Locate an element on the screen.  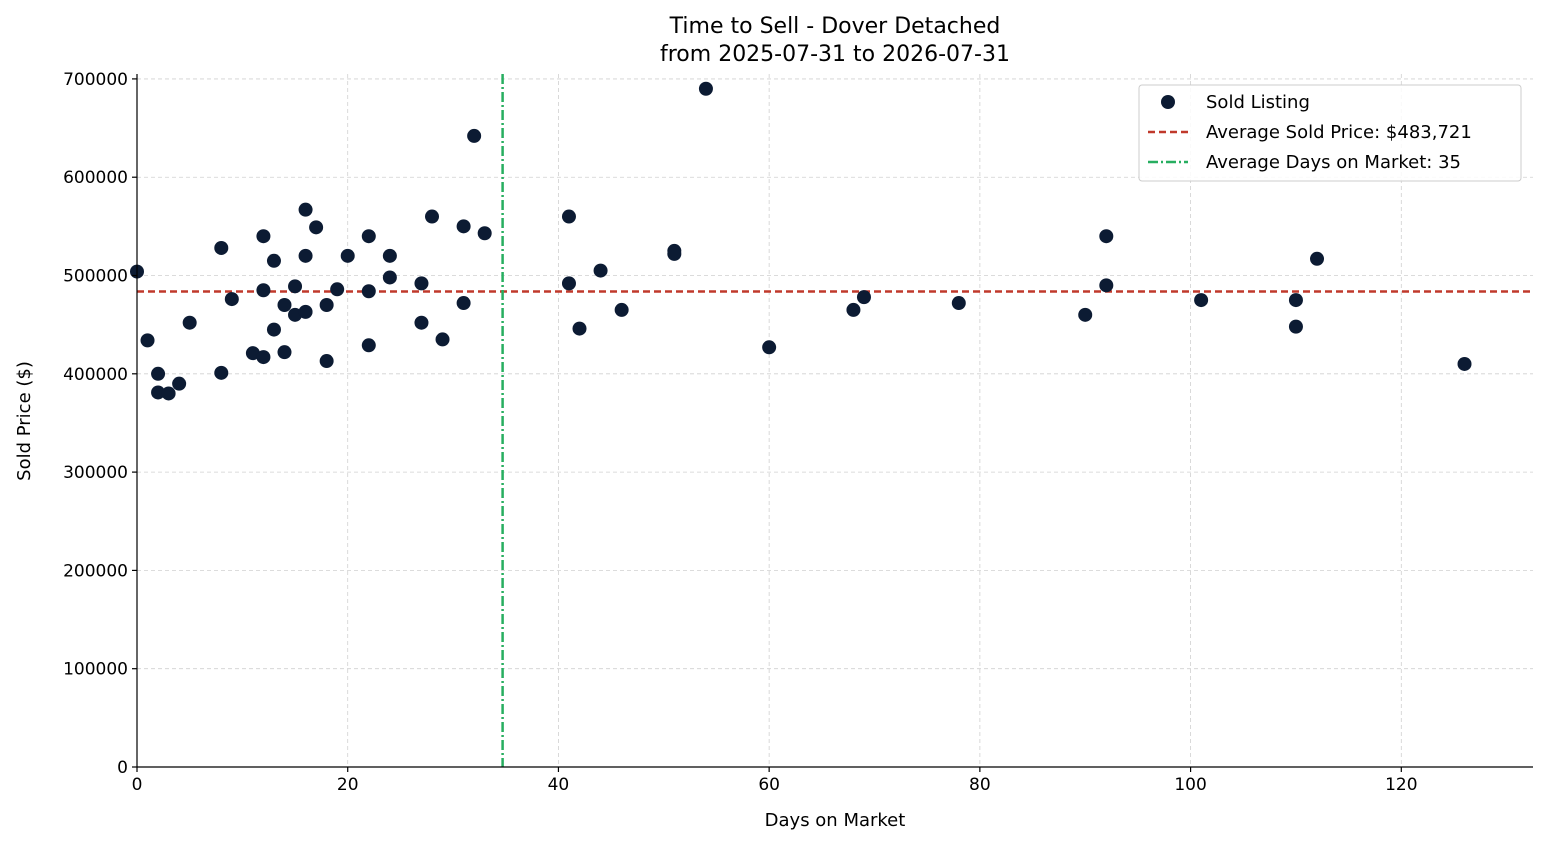
x-tick-label: 120 is located at coordinates (1401, 785).